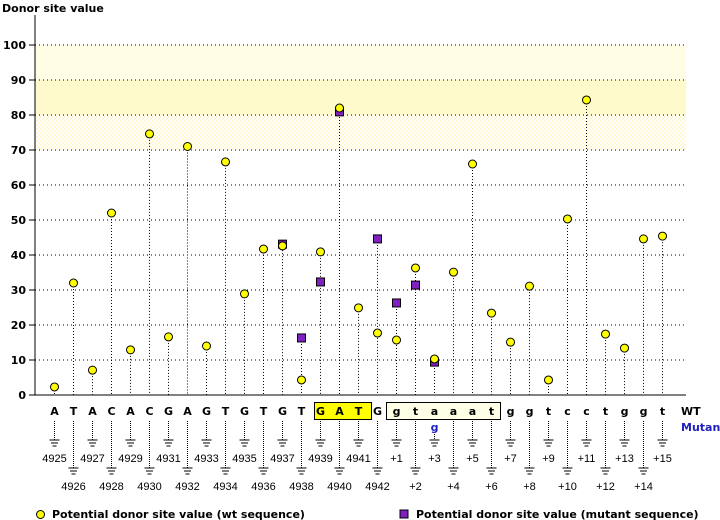 This screenshot has height=520, width=720. What do you see at coordinates (434, 459) in the screenshot?
I see `position-label: +3` at bounding box center [434, 459].